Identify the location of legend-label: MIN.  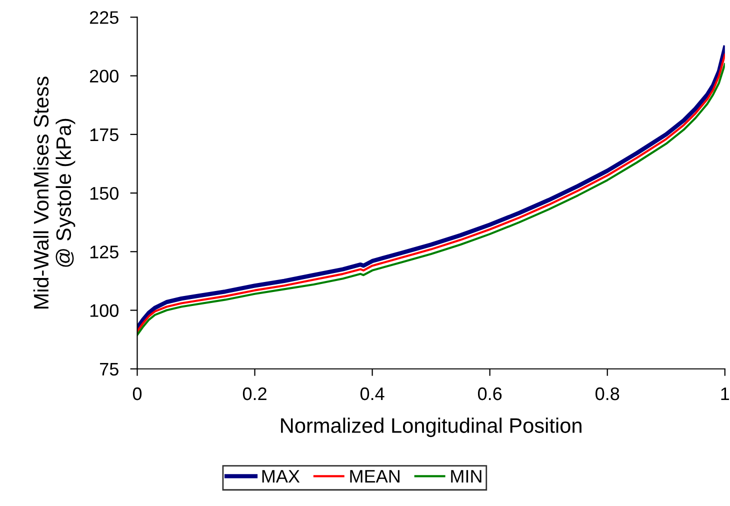
(466, 476).